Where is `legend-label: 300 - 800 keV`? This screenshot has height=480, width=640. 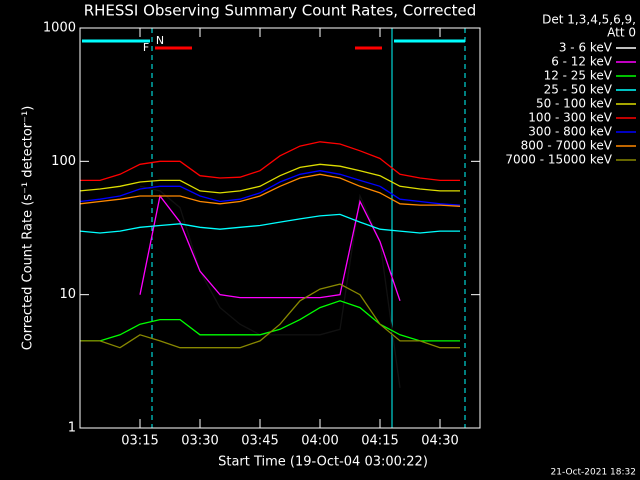
legend-label: 300 - 800 keV is located at coordinates (570, 132).